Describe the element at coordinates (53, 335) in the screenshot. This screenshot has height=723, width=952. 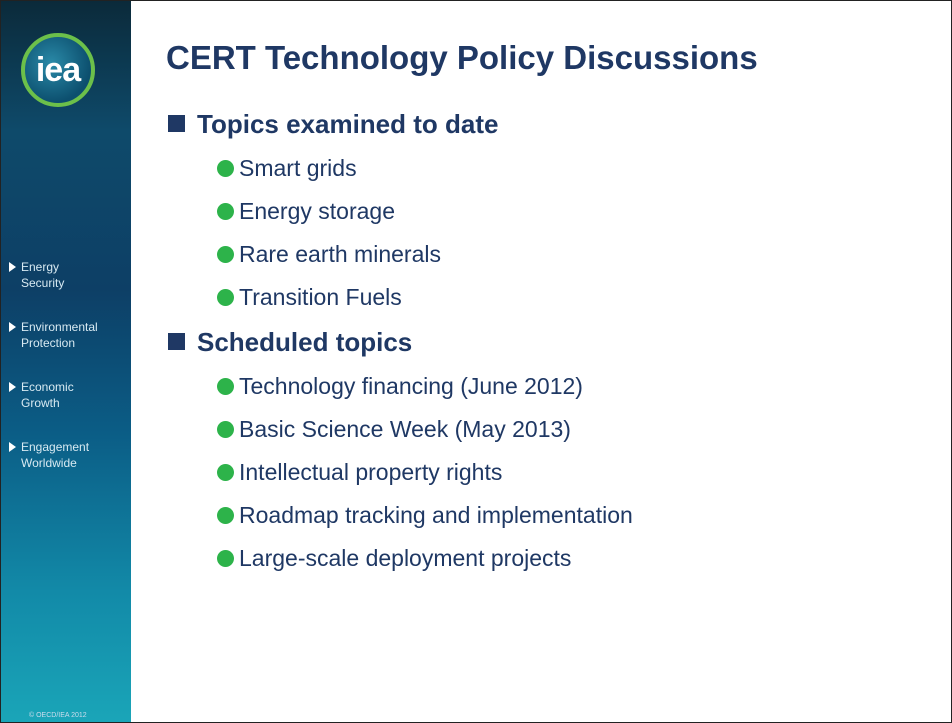
I see `sidebar-item: Environmental Protection` at that location.